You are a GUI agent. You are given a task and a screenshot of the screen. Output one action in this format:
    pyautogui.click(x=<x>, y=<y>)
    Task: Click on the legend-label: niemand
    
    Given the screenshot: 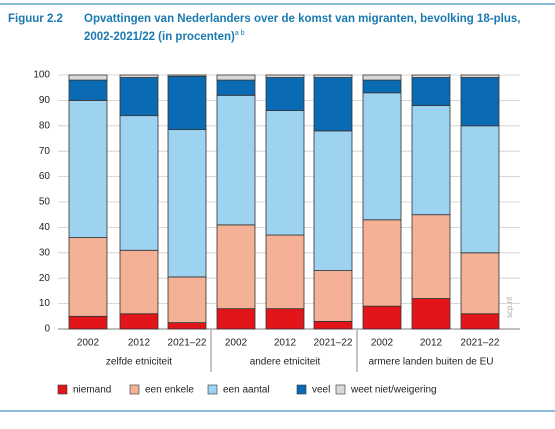 What is the action you would take?
    pyautogui.click(x=92, y=390)
    